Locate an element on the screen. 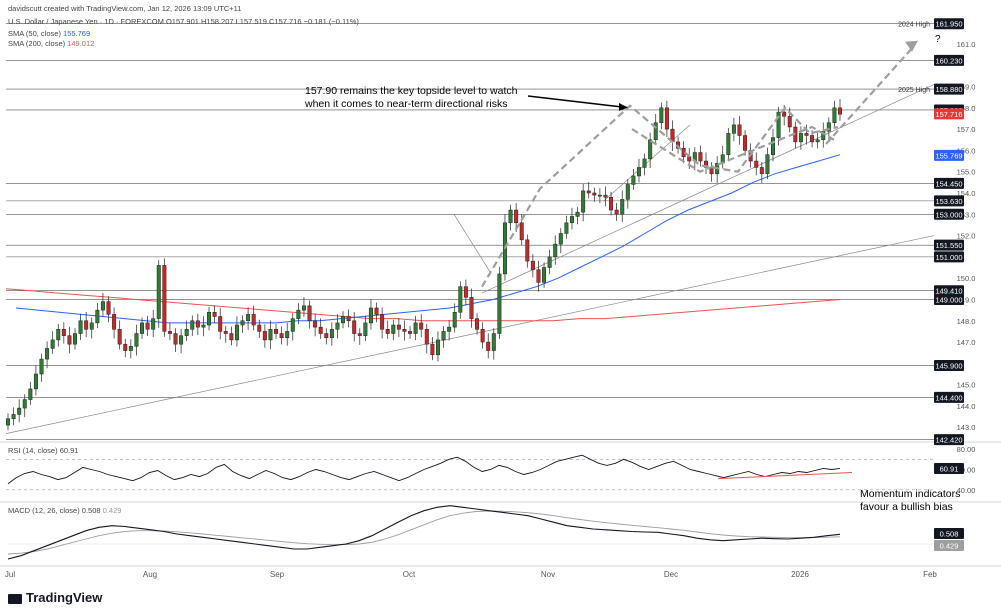 The width and height of the screenshot is (1001, 614). price-label-note: 2025 High is located at coordinates (914, 90).